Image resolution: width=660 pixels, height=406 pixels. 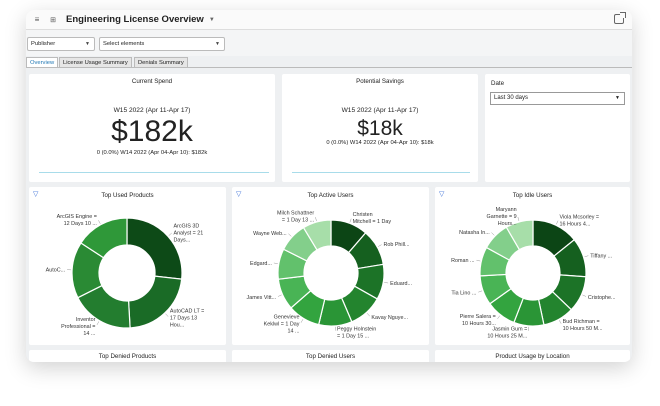 I want to click on date-range-value: Last 30 days, so click(x=511, y=98).